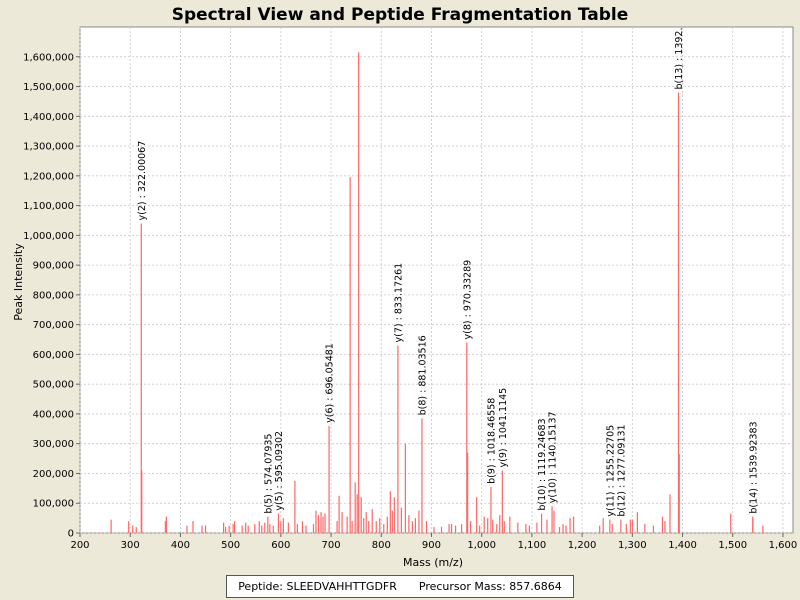 This screenshot has height=600, width=800. I want to click on y-tick-label: 1,500,000, so click(48, 87).